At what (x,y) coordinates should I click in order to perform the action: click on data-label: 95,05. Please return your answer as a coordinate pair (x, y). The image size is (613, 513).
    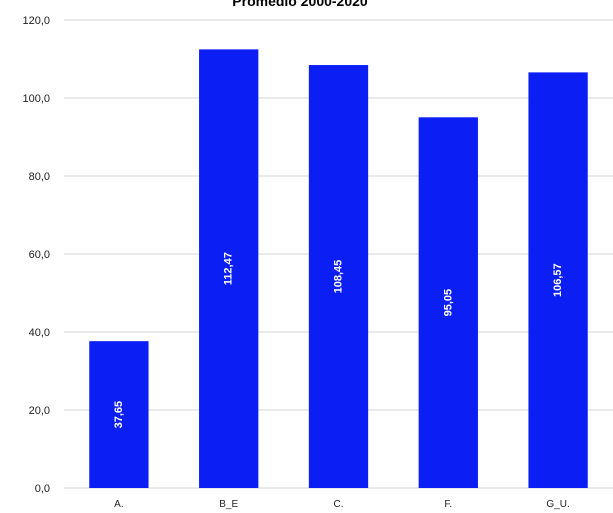
    Looking at the image, I should click on (448, 303).